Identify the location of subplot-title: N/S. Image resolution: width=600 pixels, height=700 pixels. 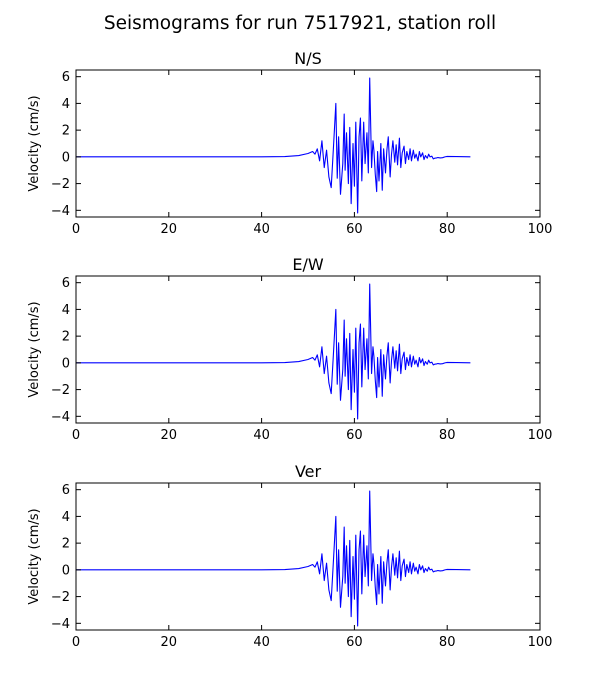
(308, 58).